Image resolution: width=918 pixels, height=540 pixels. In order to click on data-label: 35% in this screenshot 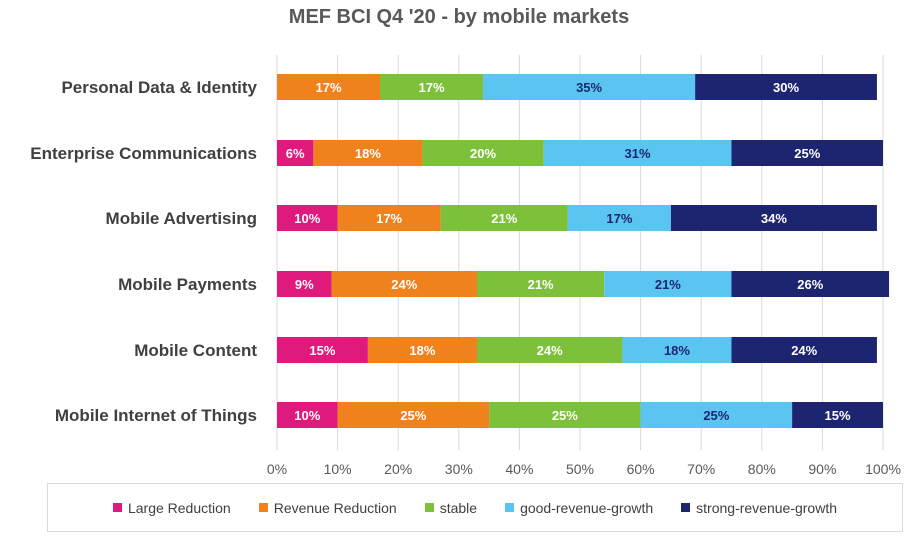, I will do `click(589, 87)`.